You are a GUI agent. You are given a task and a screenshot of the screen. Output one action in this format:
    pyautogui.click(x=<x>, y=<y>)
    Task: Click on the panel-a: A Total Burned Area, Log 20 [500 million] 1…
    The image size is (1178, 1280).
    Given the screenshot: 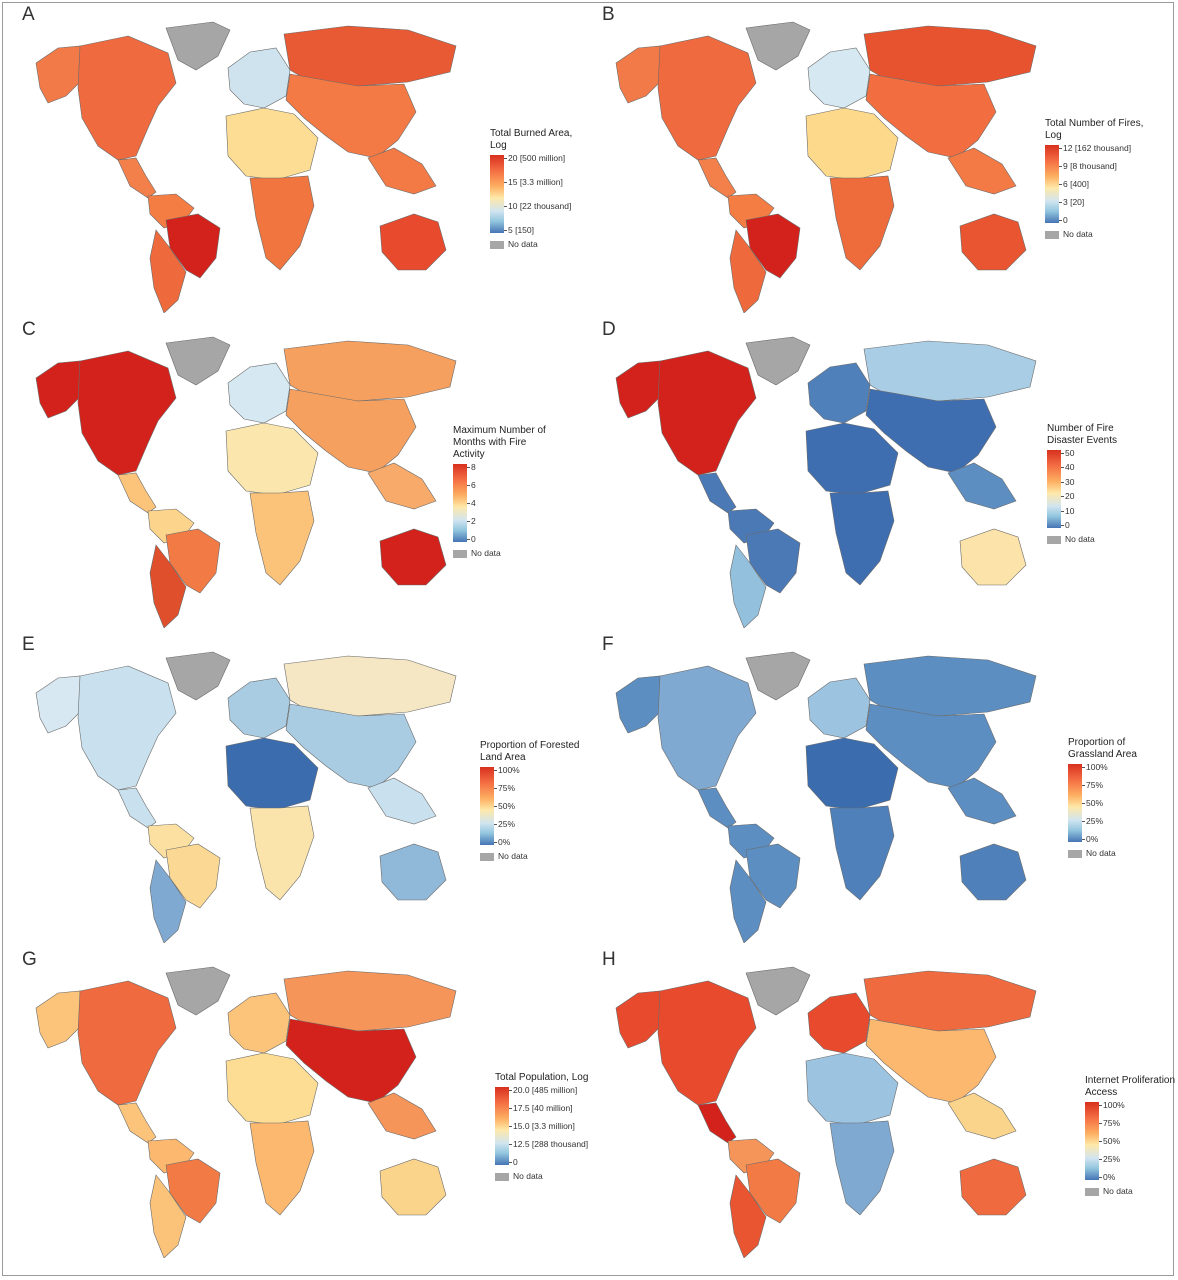 What is the action you would take?
    pyautogui.click(x=290, y=159)
    